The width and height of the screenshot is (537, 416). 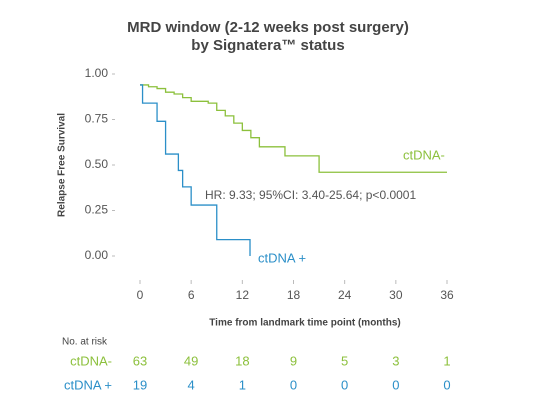 What do you see at coordinates (268, 27) in the screenshot?
I see `chart-title: MRD window (2-12 weeks post surgery)` at bounding box center [268, 27].